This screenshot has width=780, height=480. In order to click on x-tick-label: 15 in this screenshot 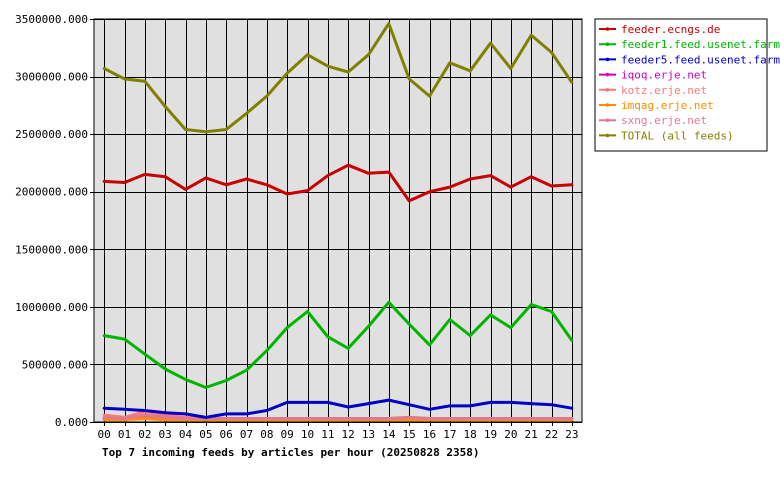, I will do `click(409, 434)`.